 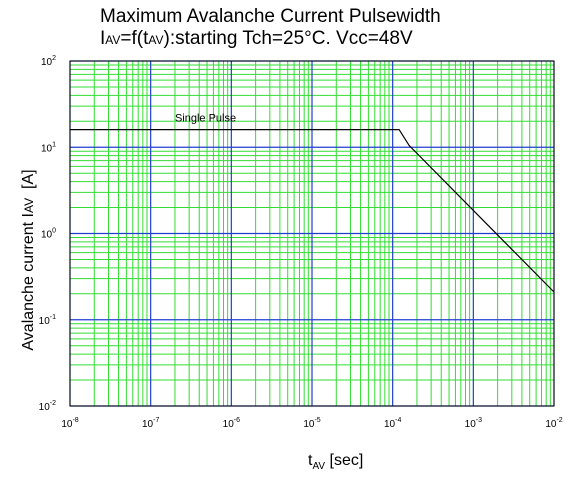 What do you see at coordinates (319, 467) in the screenshot?
I see `x-axis-label-sub: AV` at bounding box center [319, 467].